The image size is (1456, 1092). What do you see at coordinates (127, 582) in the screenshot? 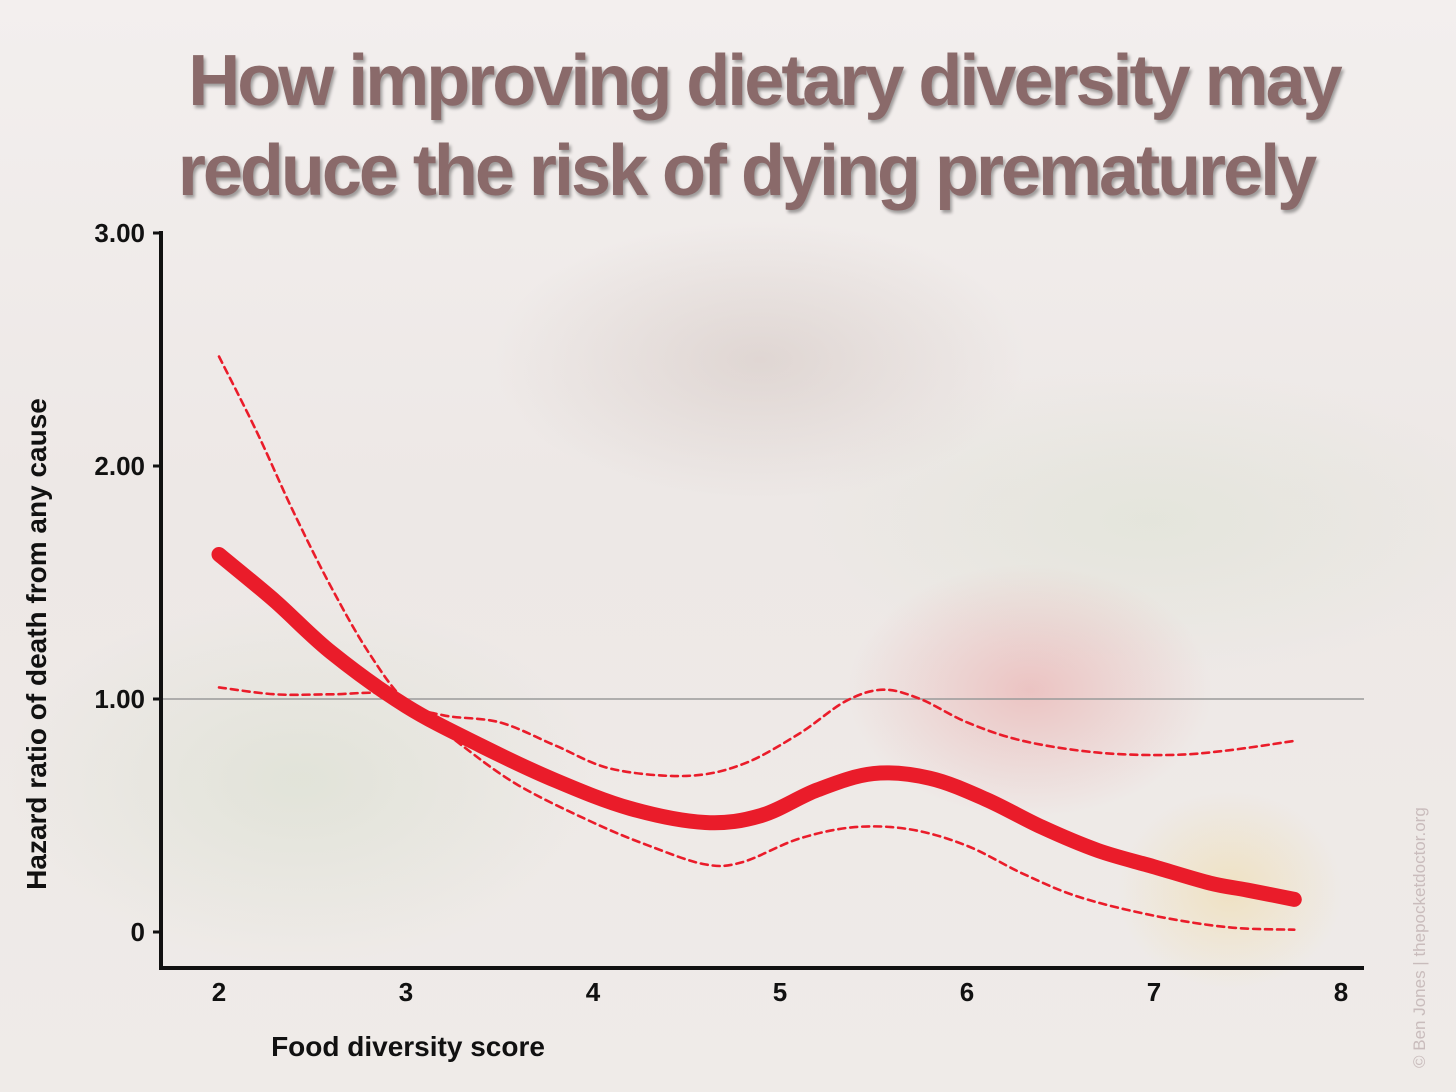
I see `y-ticks: 0 1.00 2.00 3.00` at bounding box center [127, 582].